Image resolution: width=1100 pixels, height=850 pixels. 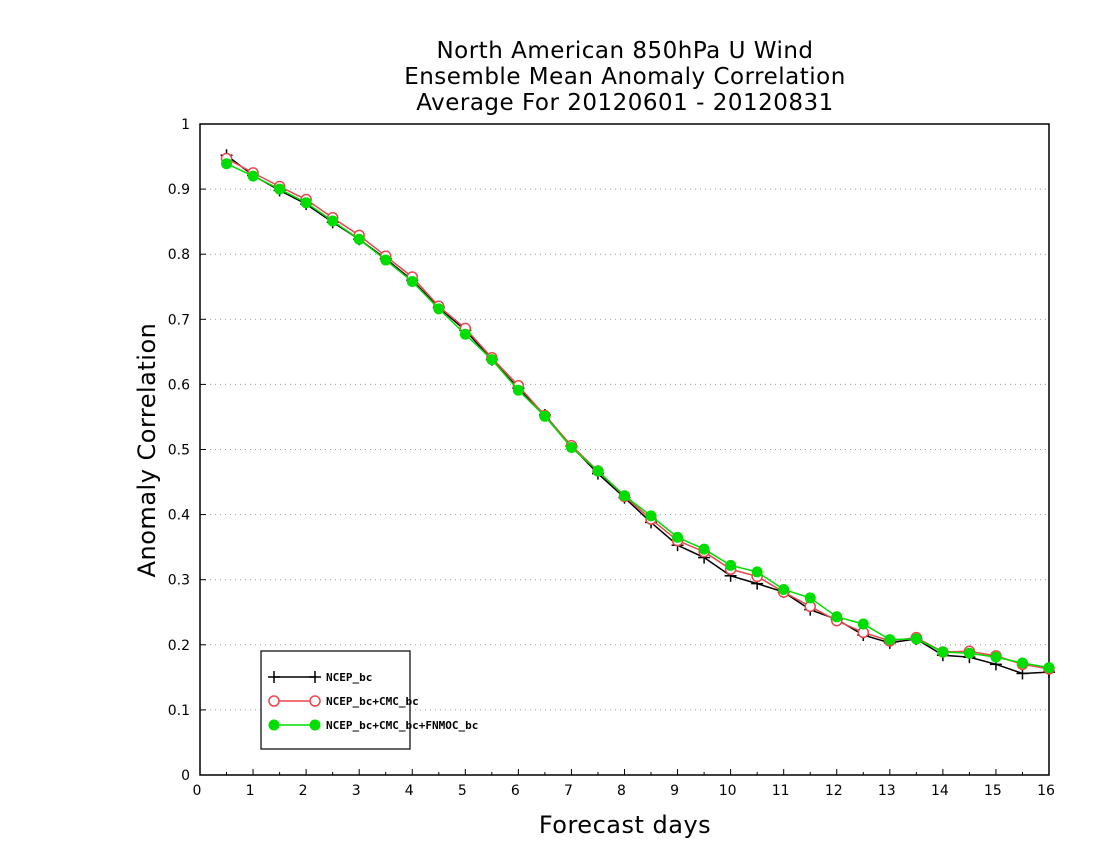 What do you see at coordinates (372, 701) in the screenshot?
I see `legend-label-2: NCEP_bc+CMC_bc` at bounding box center [372, 701].